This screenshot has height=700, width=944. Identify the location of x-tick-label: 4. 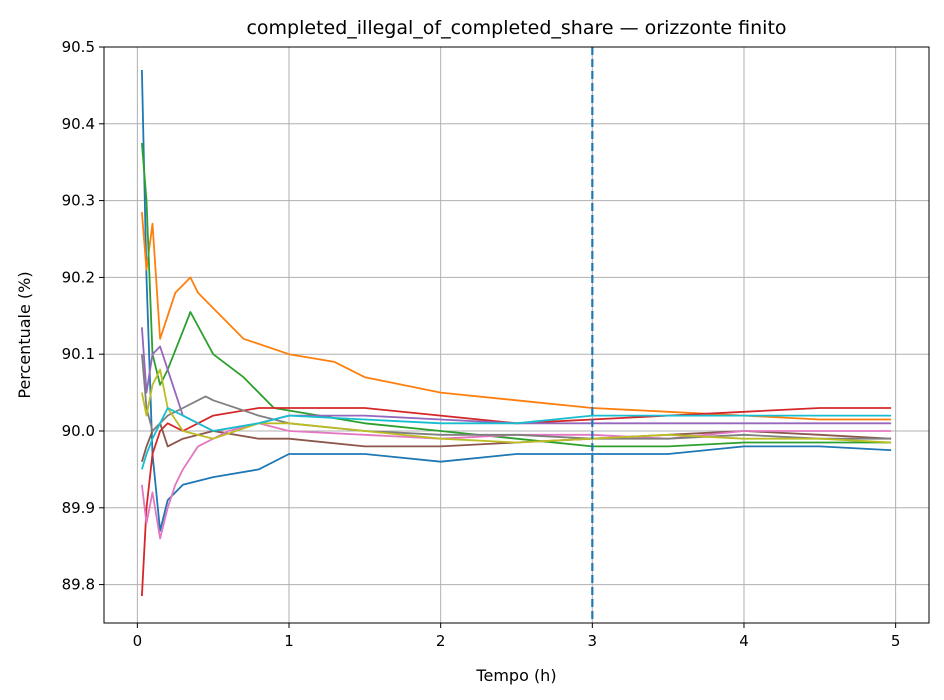
(744, 641).